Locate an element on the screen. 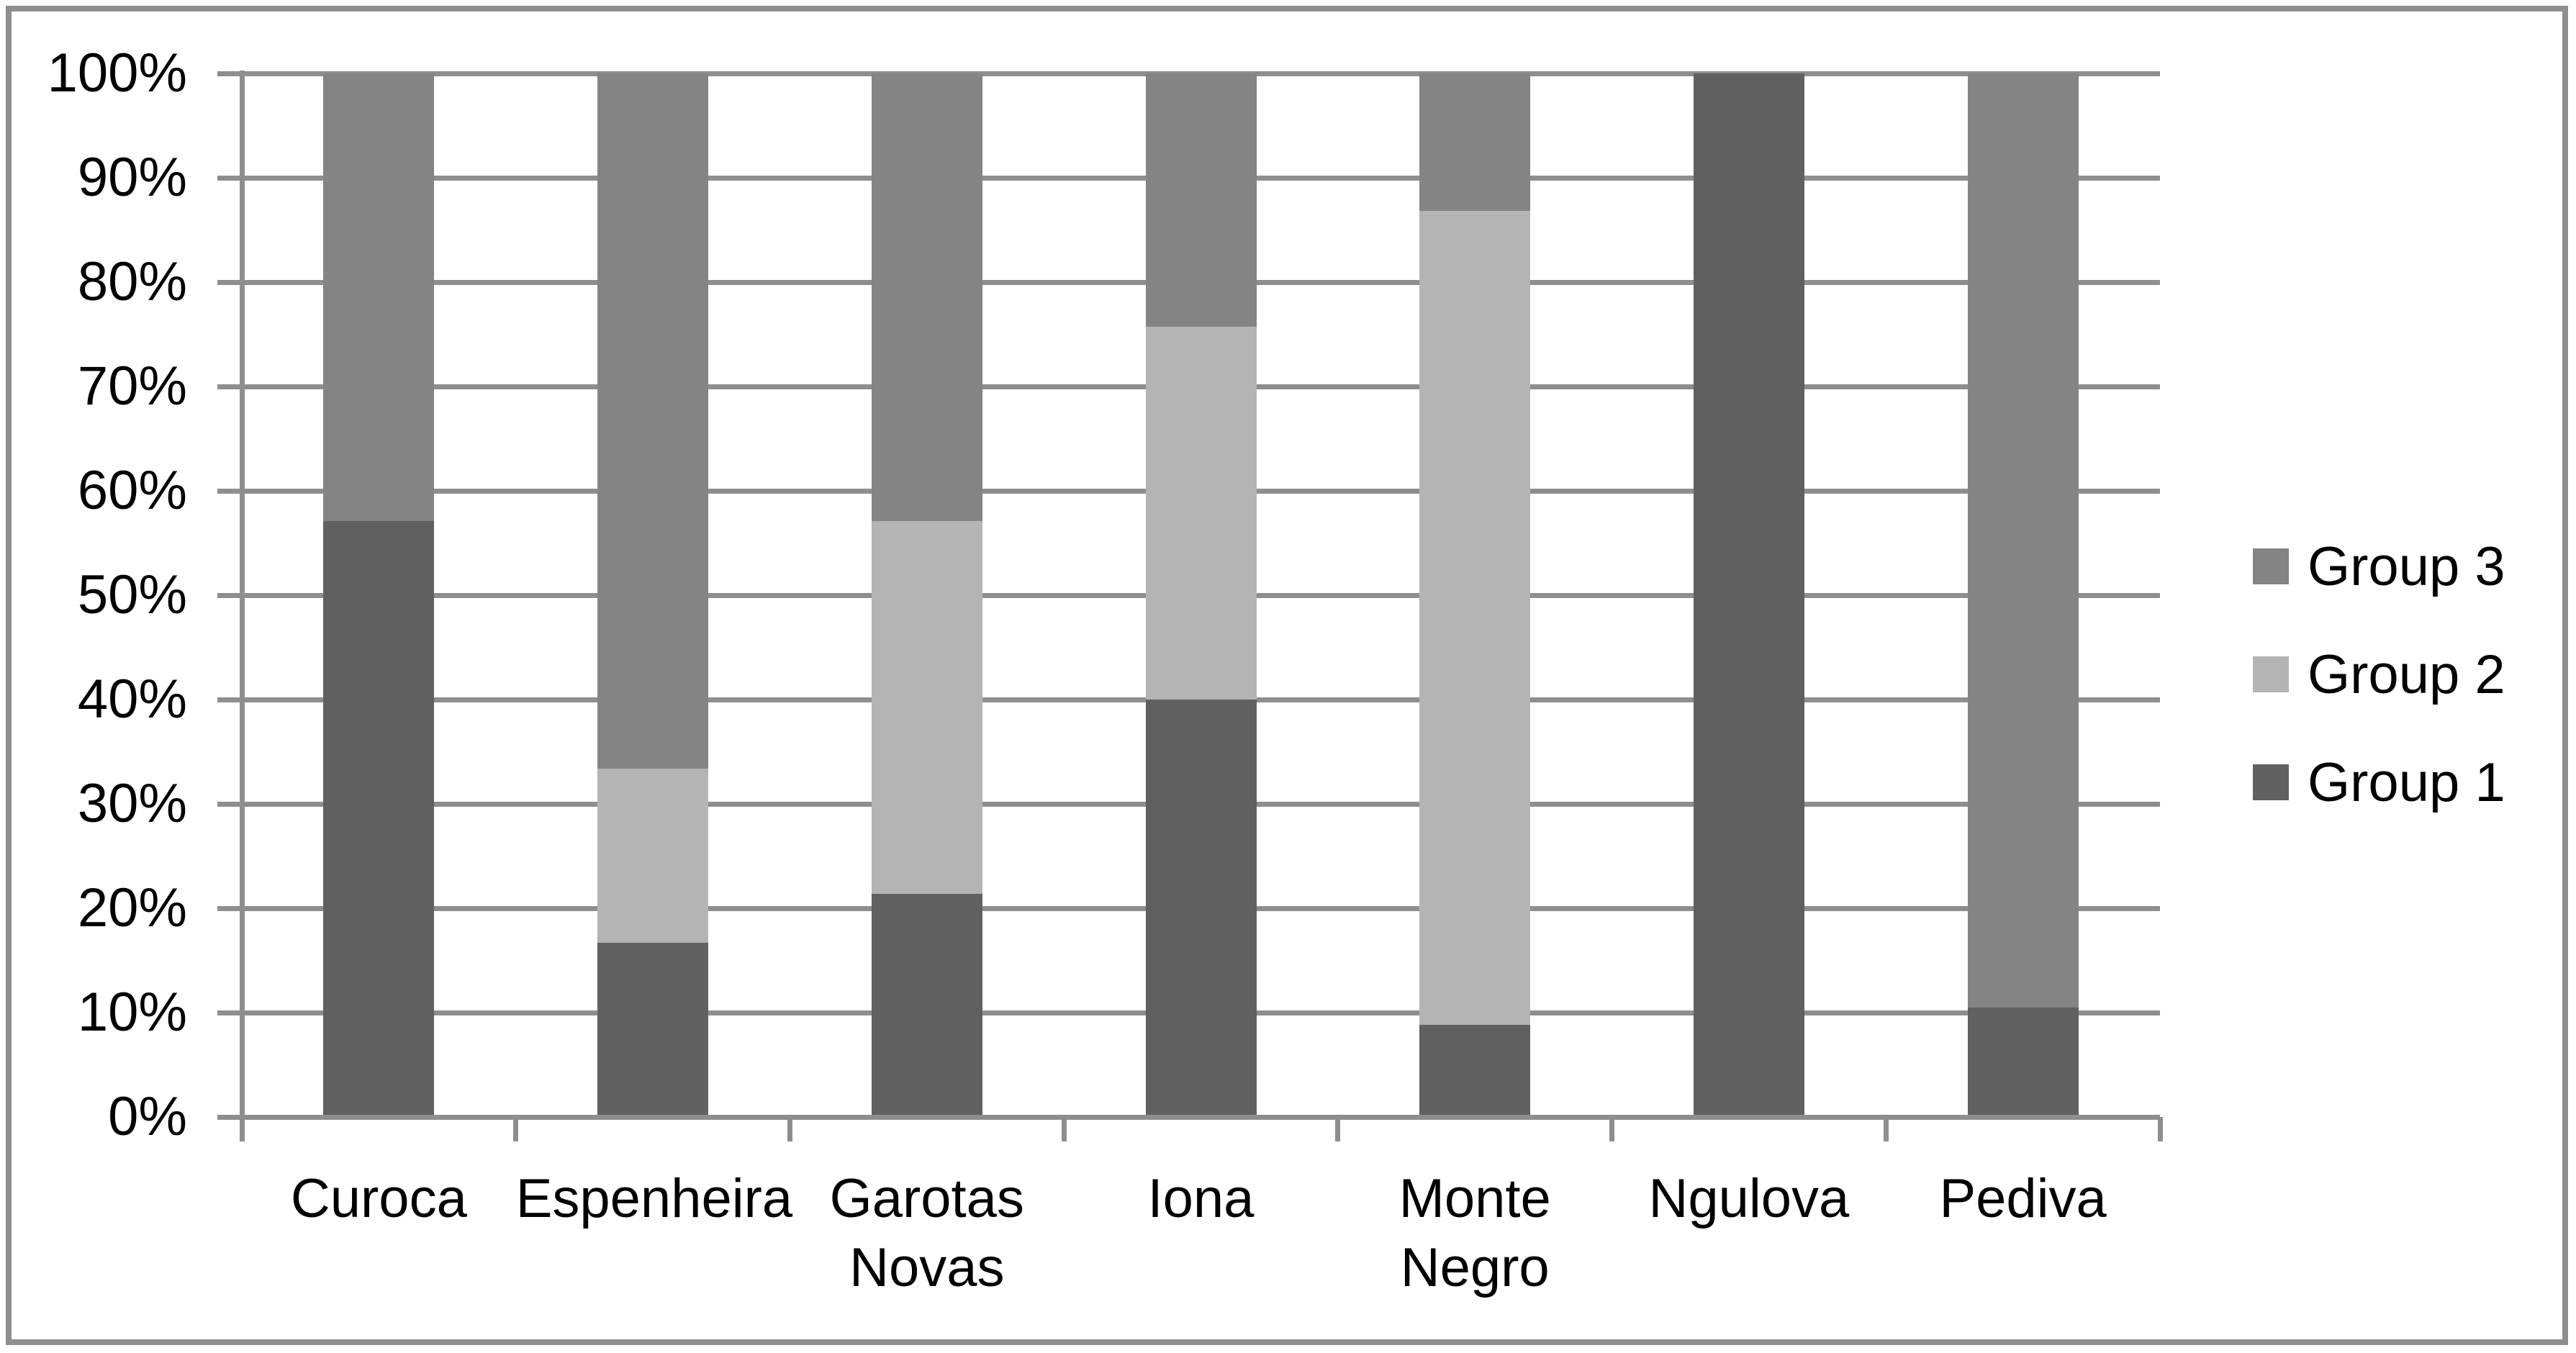 This screenshot has height=1353, width=2576. y-tick-label: 10% is located at coordinates (132, 1012).